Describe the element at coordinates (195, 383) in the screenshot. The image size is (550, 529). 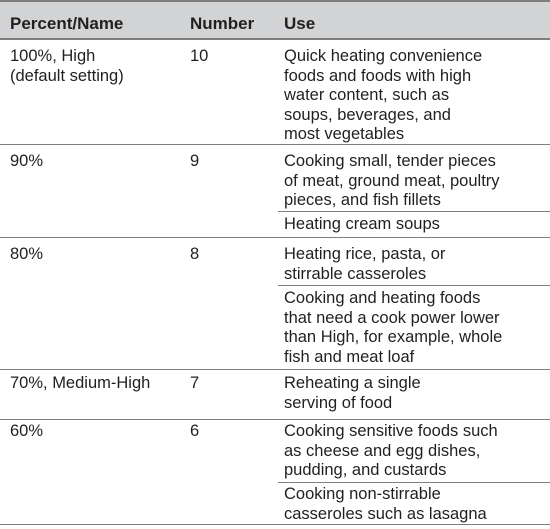
I see `row-number: 7` at that location.